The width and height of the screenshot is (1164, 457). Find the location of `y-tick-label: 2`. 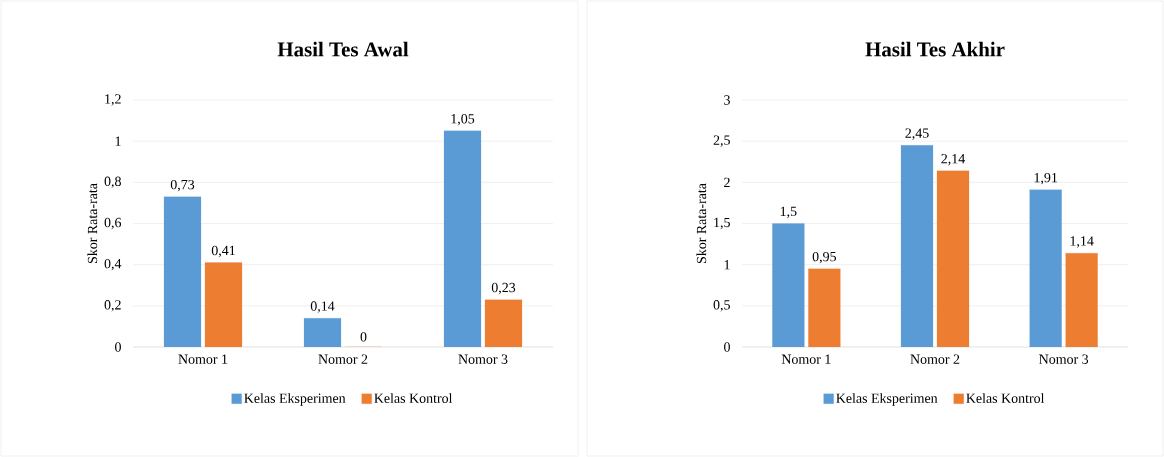

y-tick-label: 2 is located at coordinates (727, 182).